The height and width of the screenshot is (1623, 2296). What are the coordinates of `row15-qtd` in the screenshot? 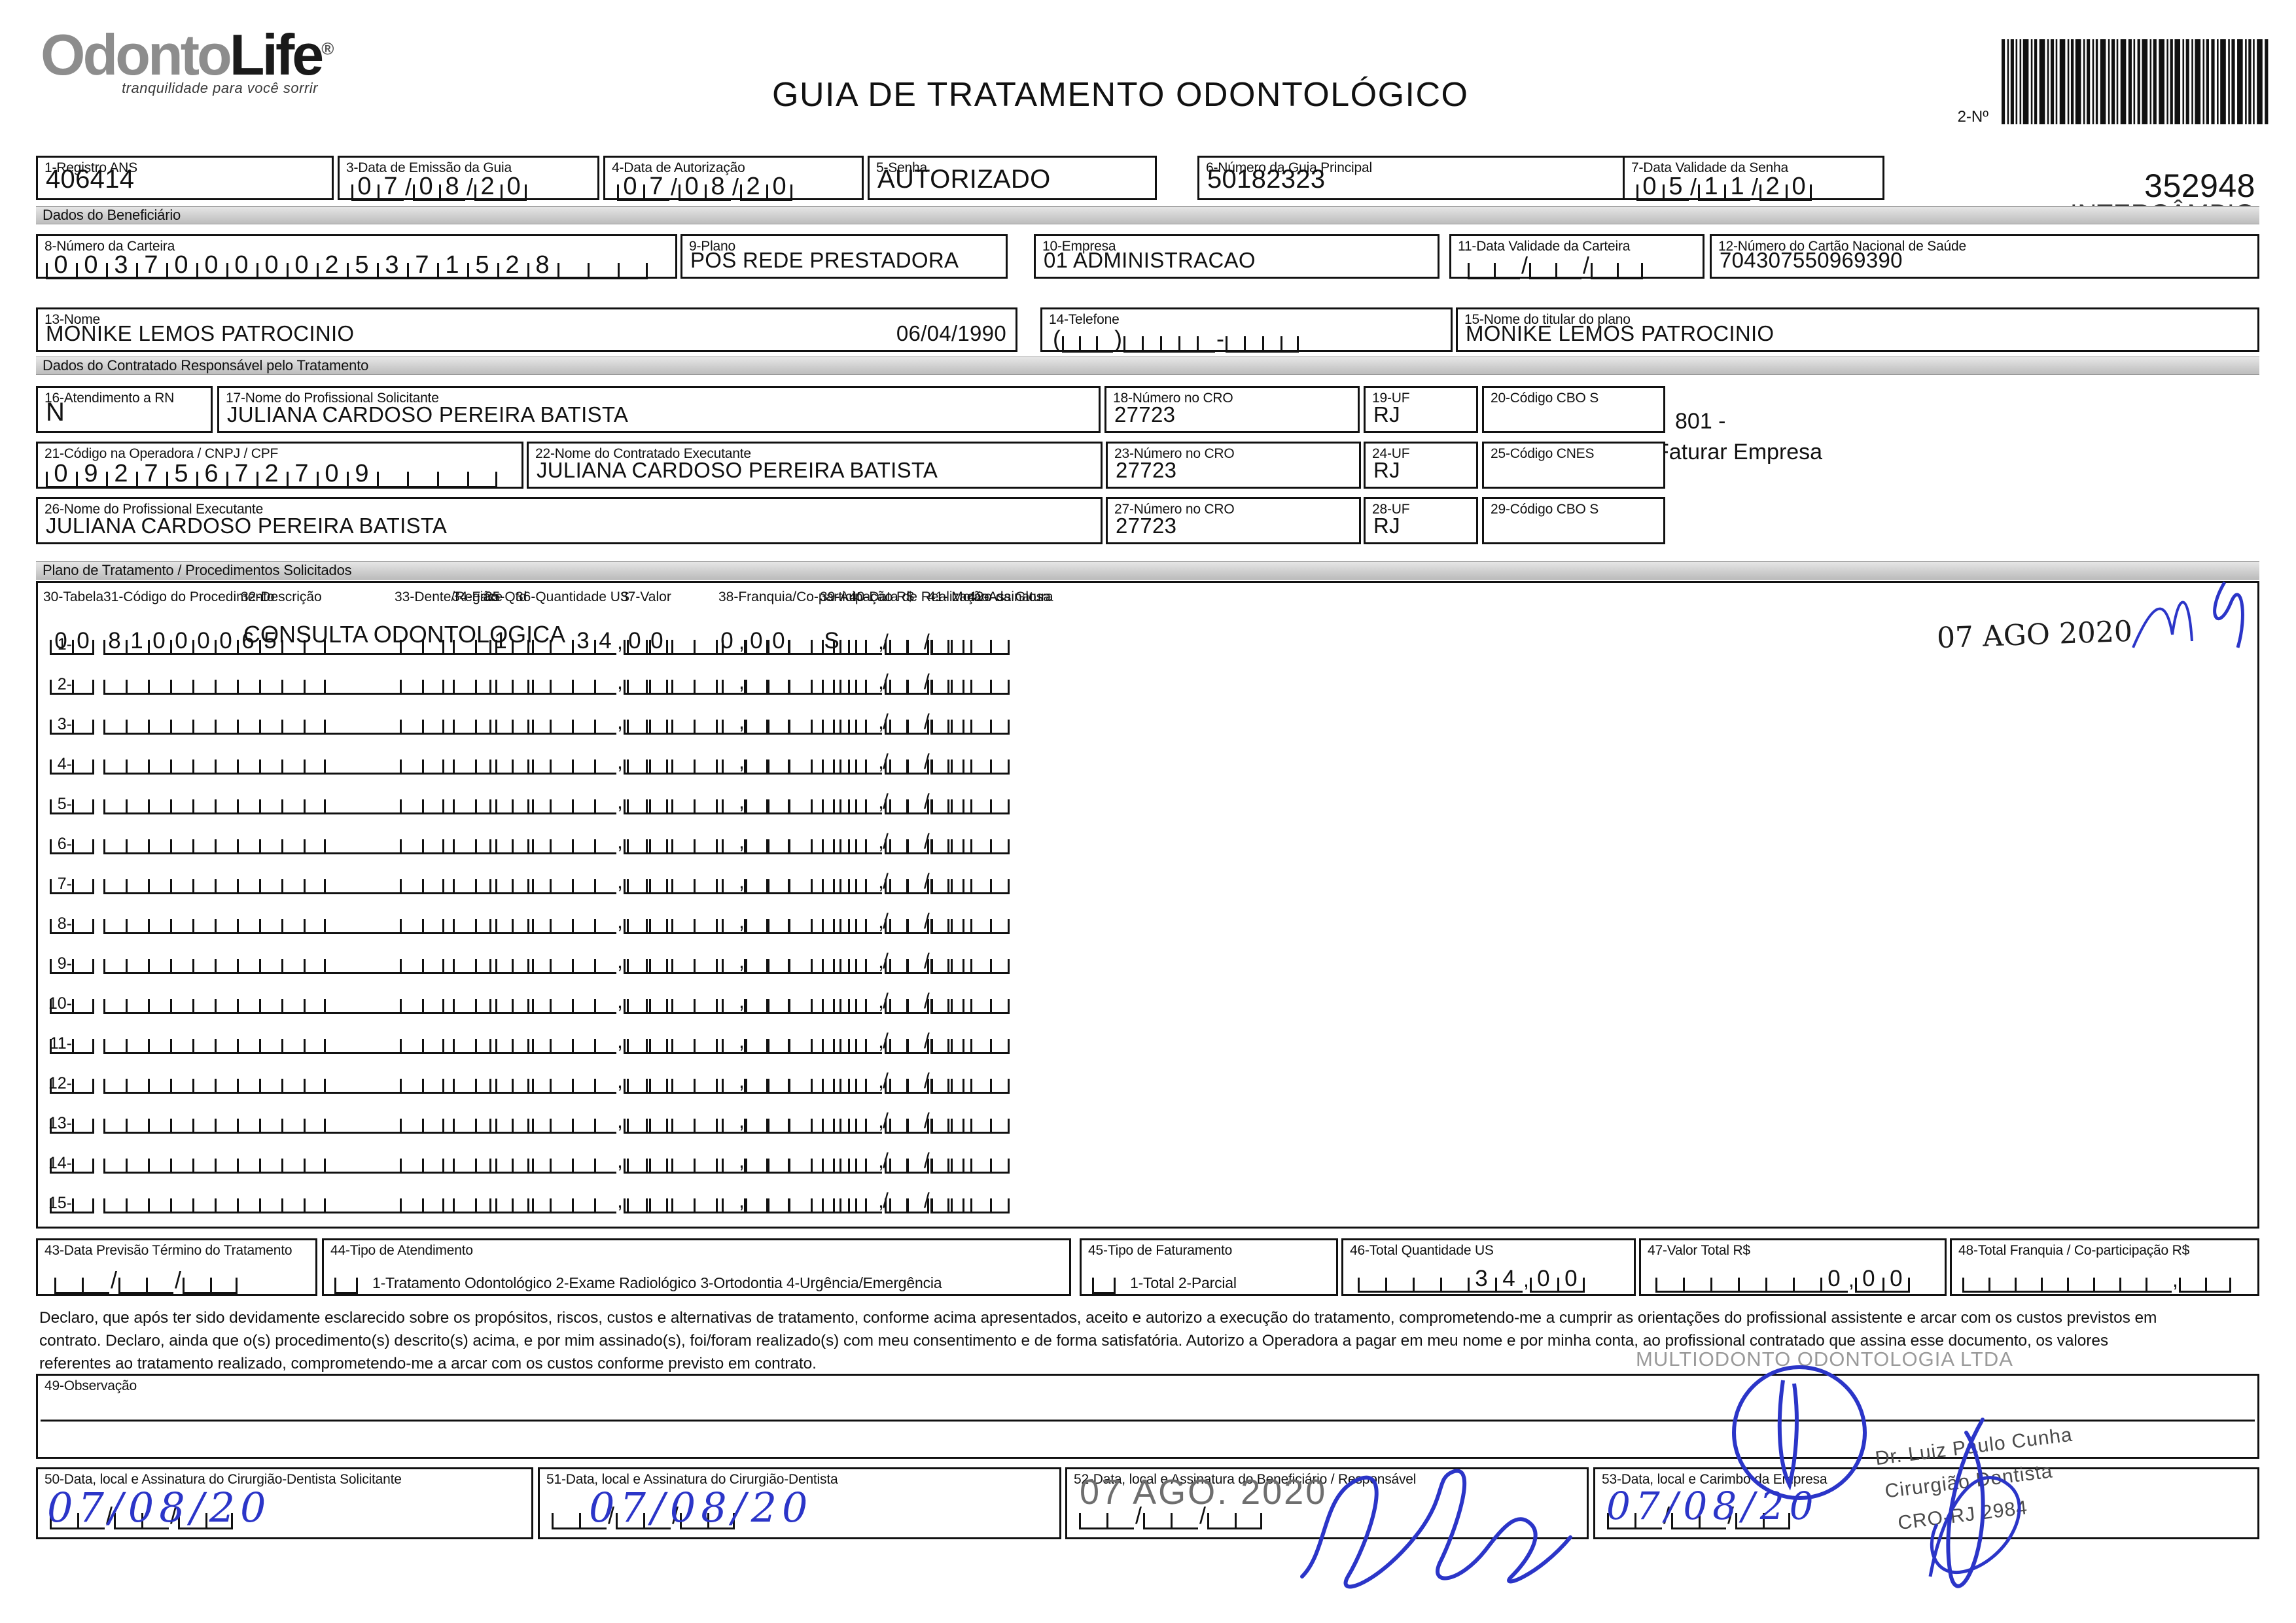 It's located at (512, 1200).